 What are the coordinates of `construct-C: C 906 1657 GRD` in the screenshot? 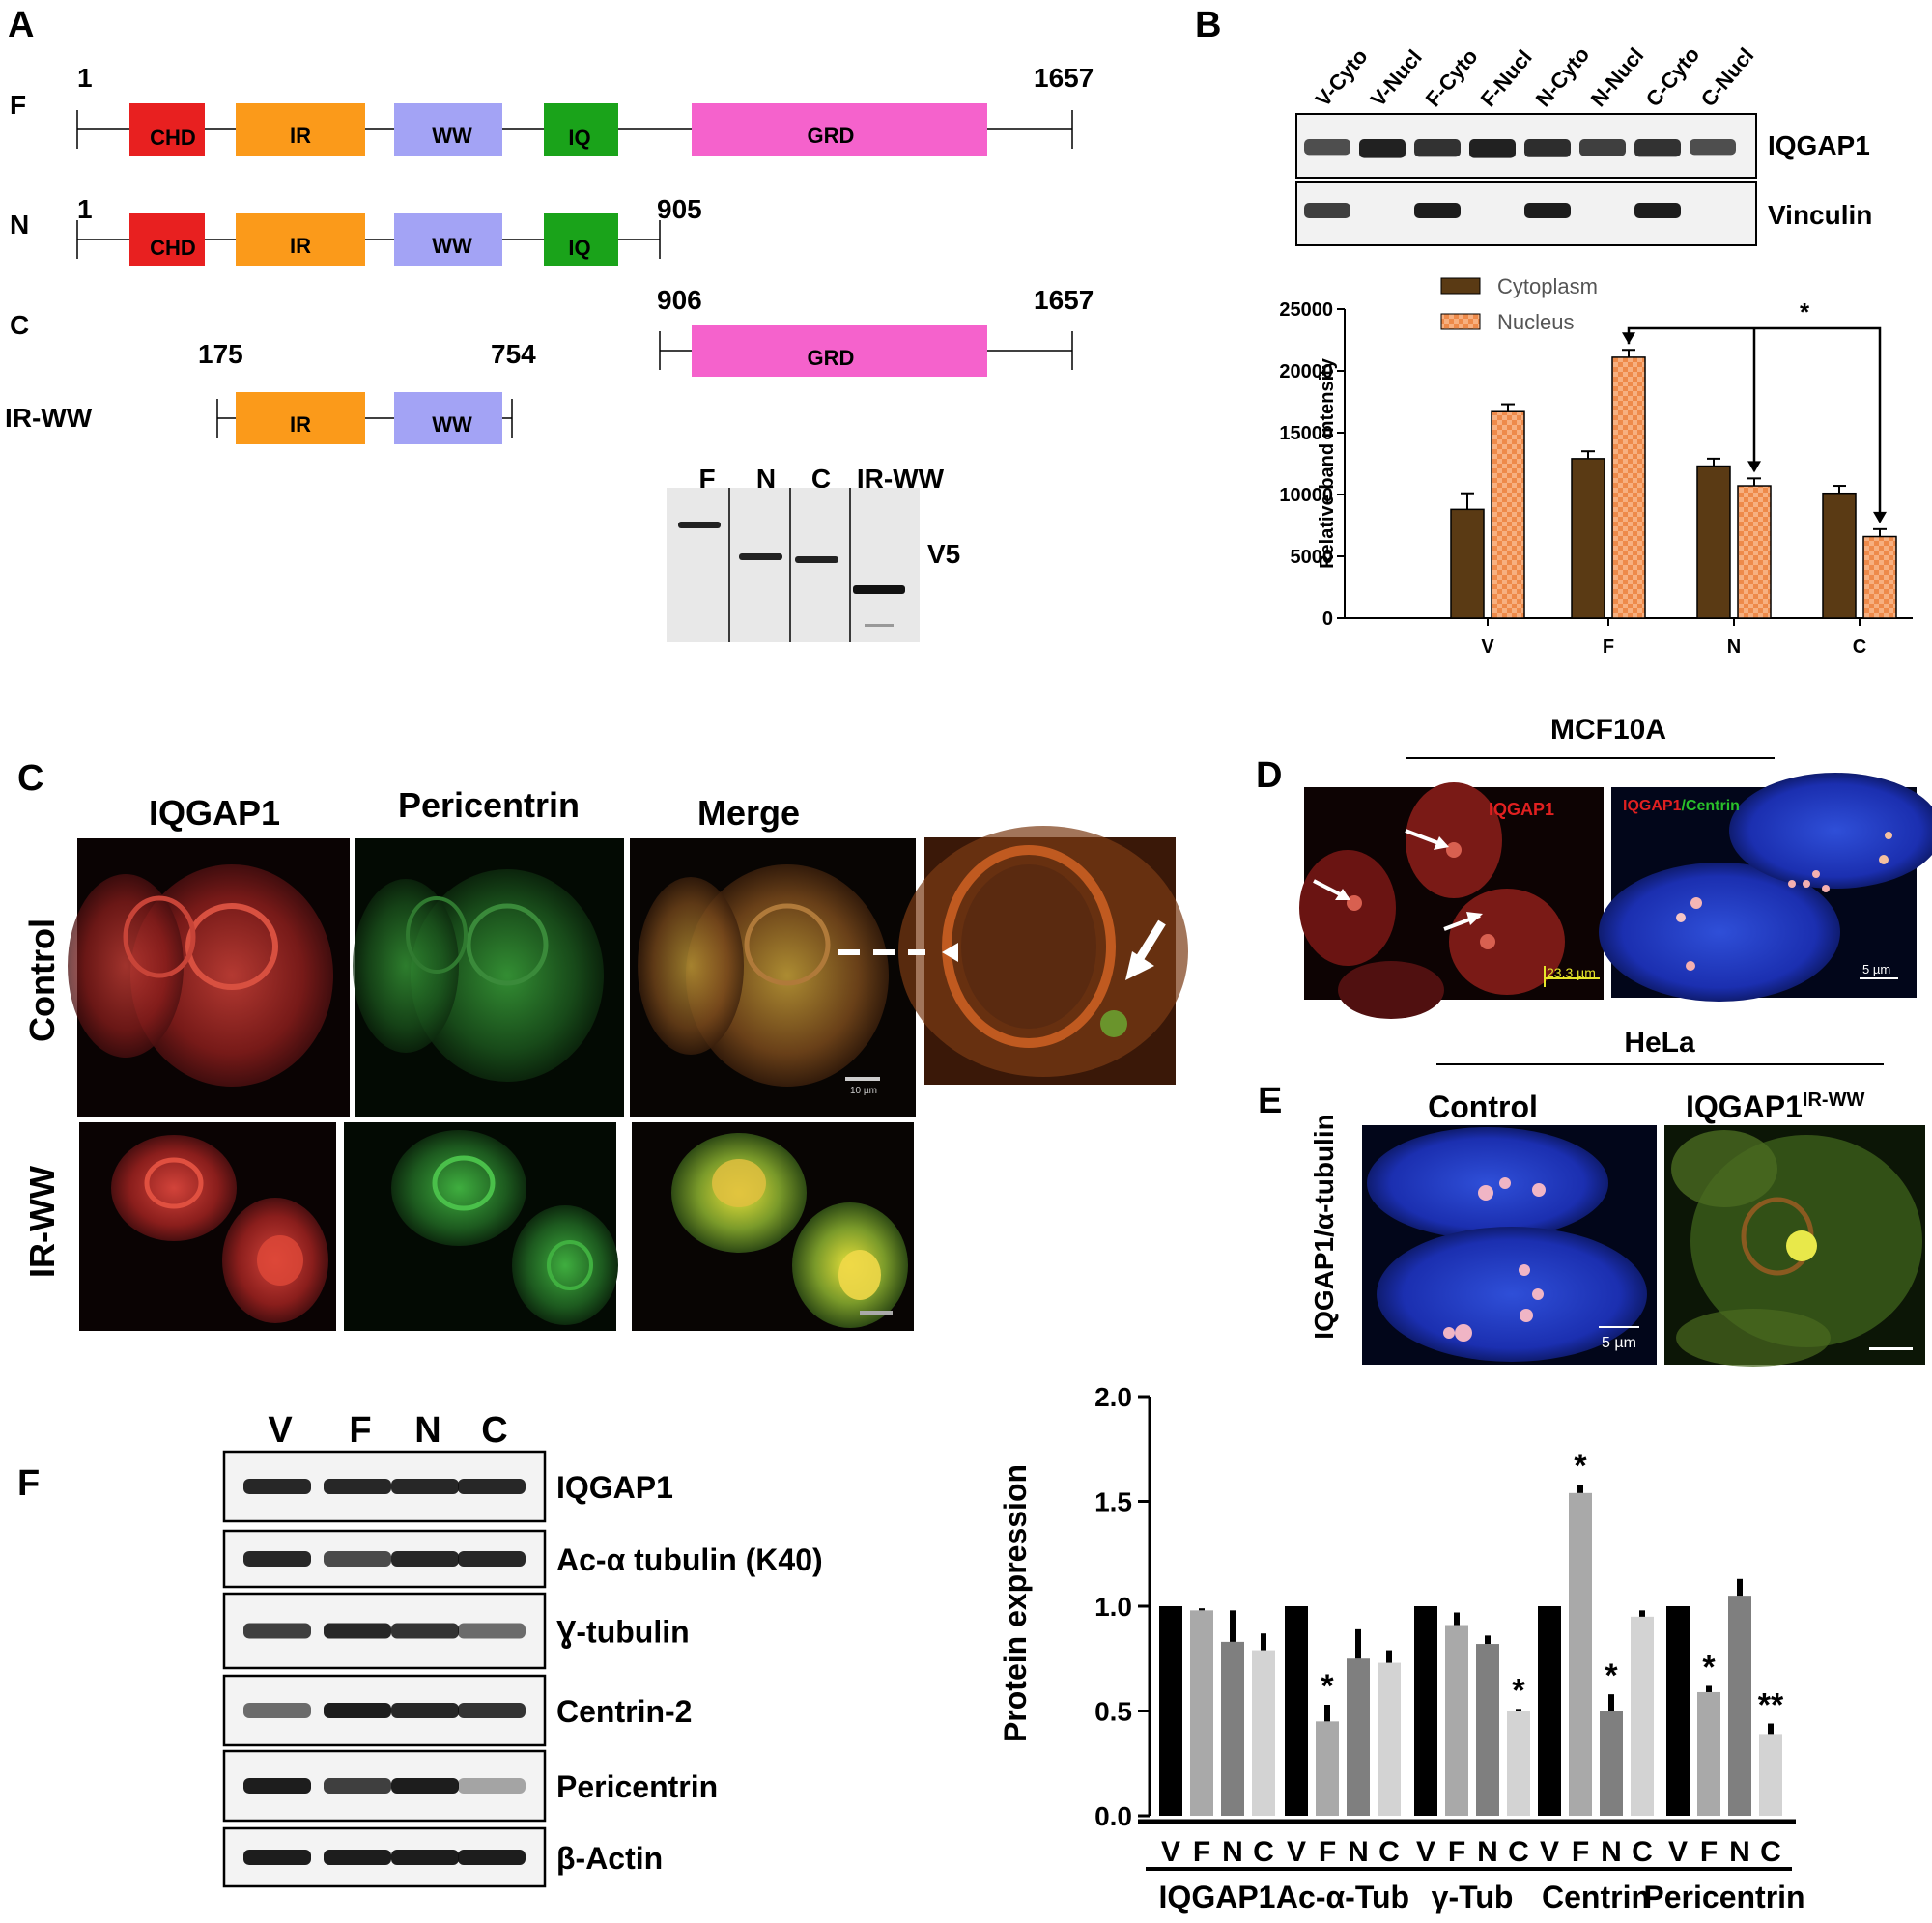 It's located at (552, 331).